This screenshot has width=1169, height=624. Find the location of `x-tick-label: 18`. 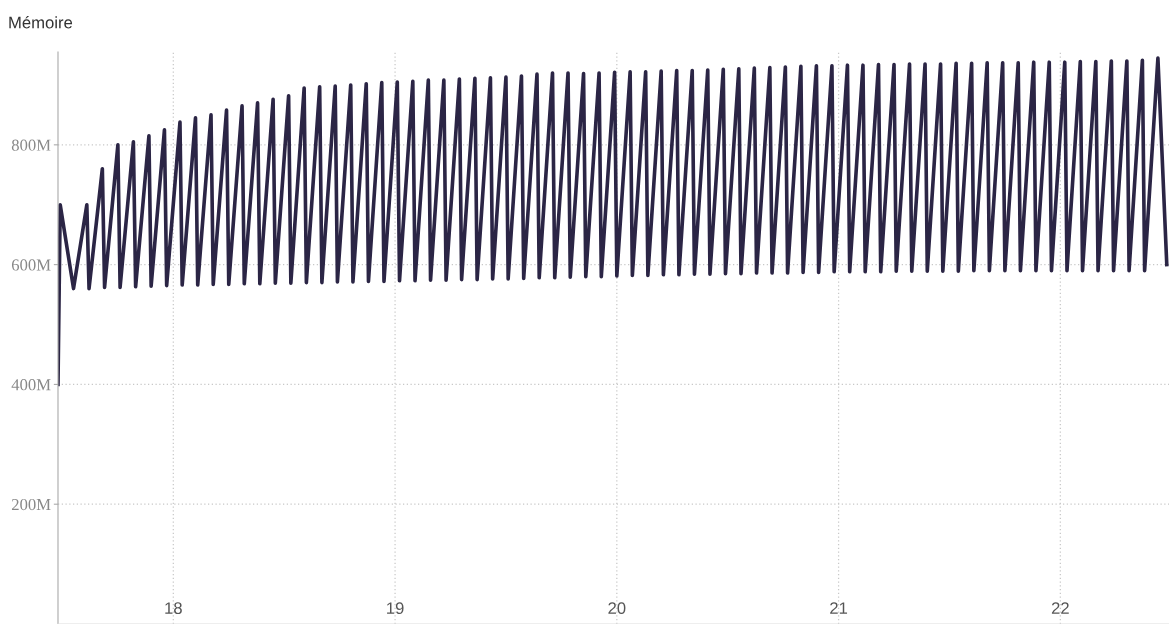

x-tick-label: 18 is located at coordinates (173, 608).